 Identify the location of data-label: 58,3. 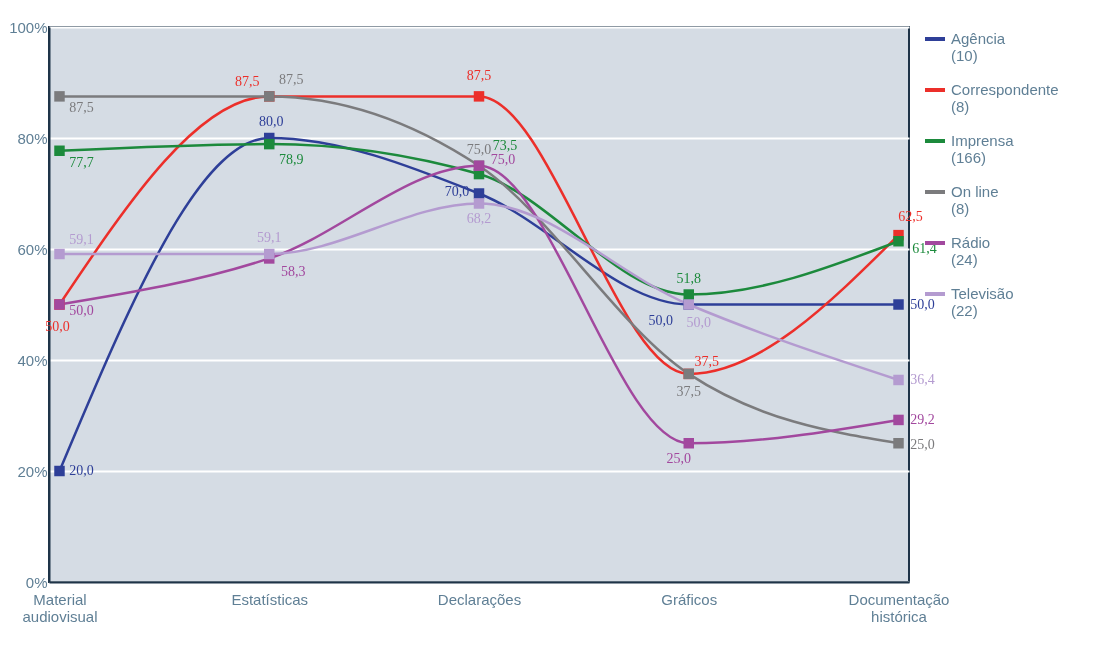
(293, 272).